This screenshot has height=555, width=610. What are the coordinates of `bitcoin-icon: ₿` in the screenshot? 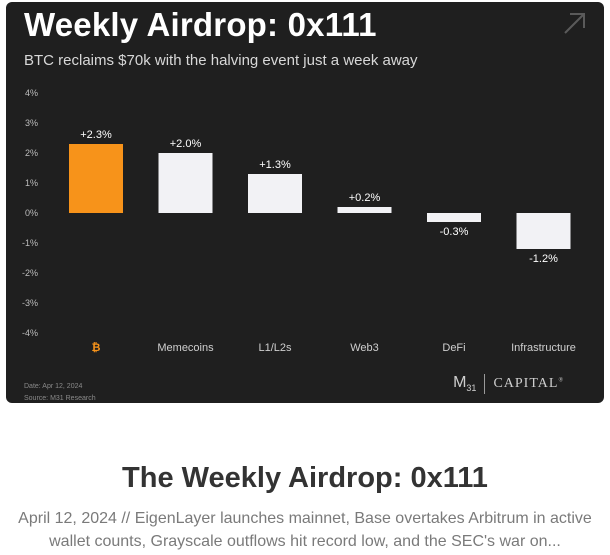 It's located at (96, 348).